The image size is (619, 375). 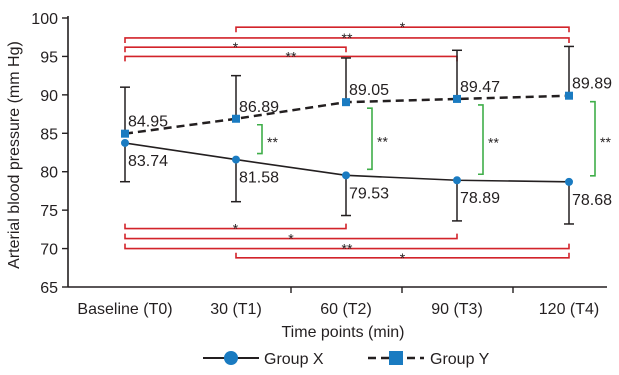 What do you see at coordinates (124, 309) in the screenshot?
I see `x-tick-label: Baseline (T0)` at bounding box center [124, 309].